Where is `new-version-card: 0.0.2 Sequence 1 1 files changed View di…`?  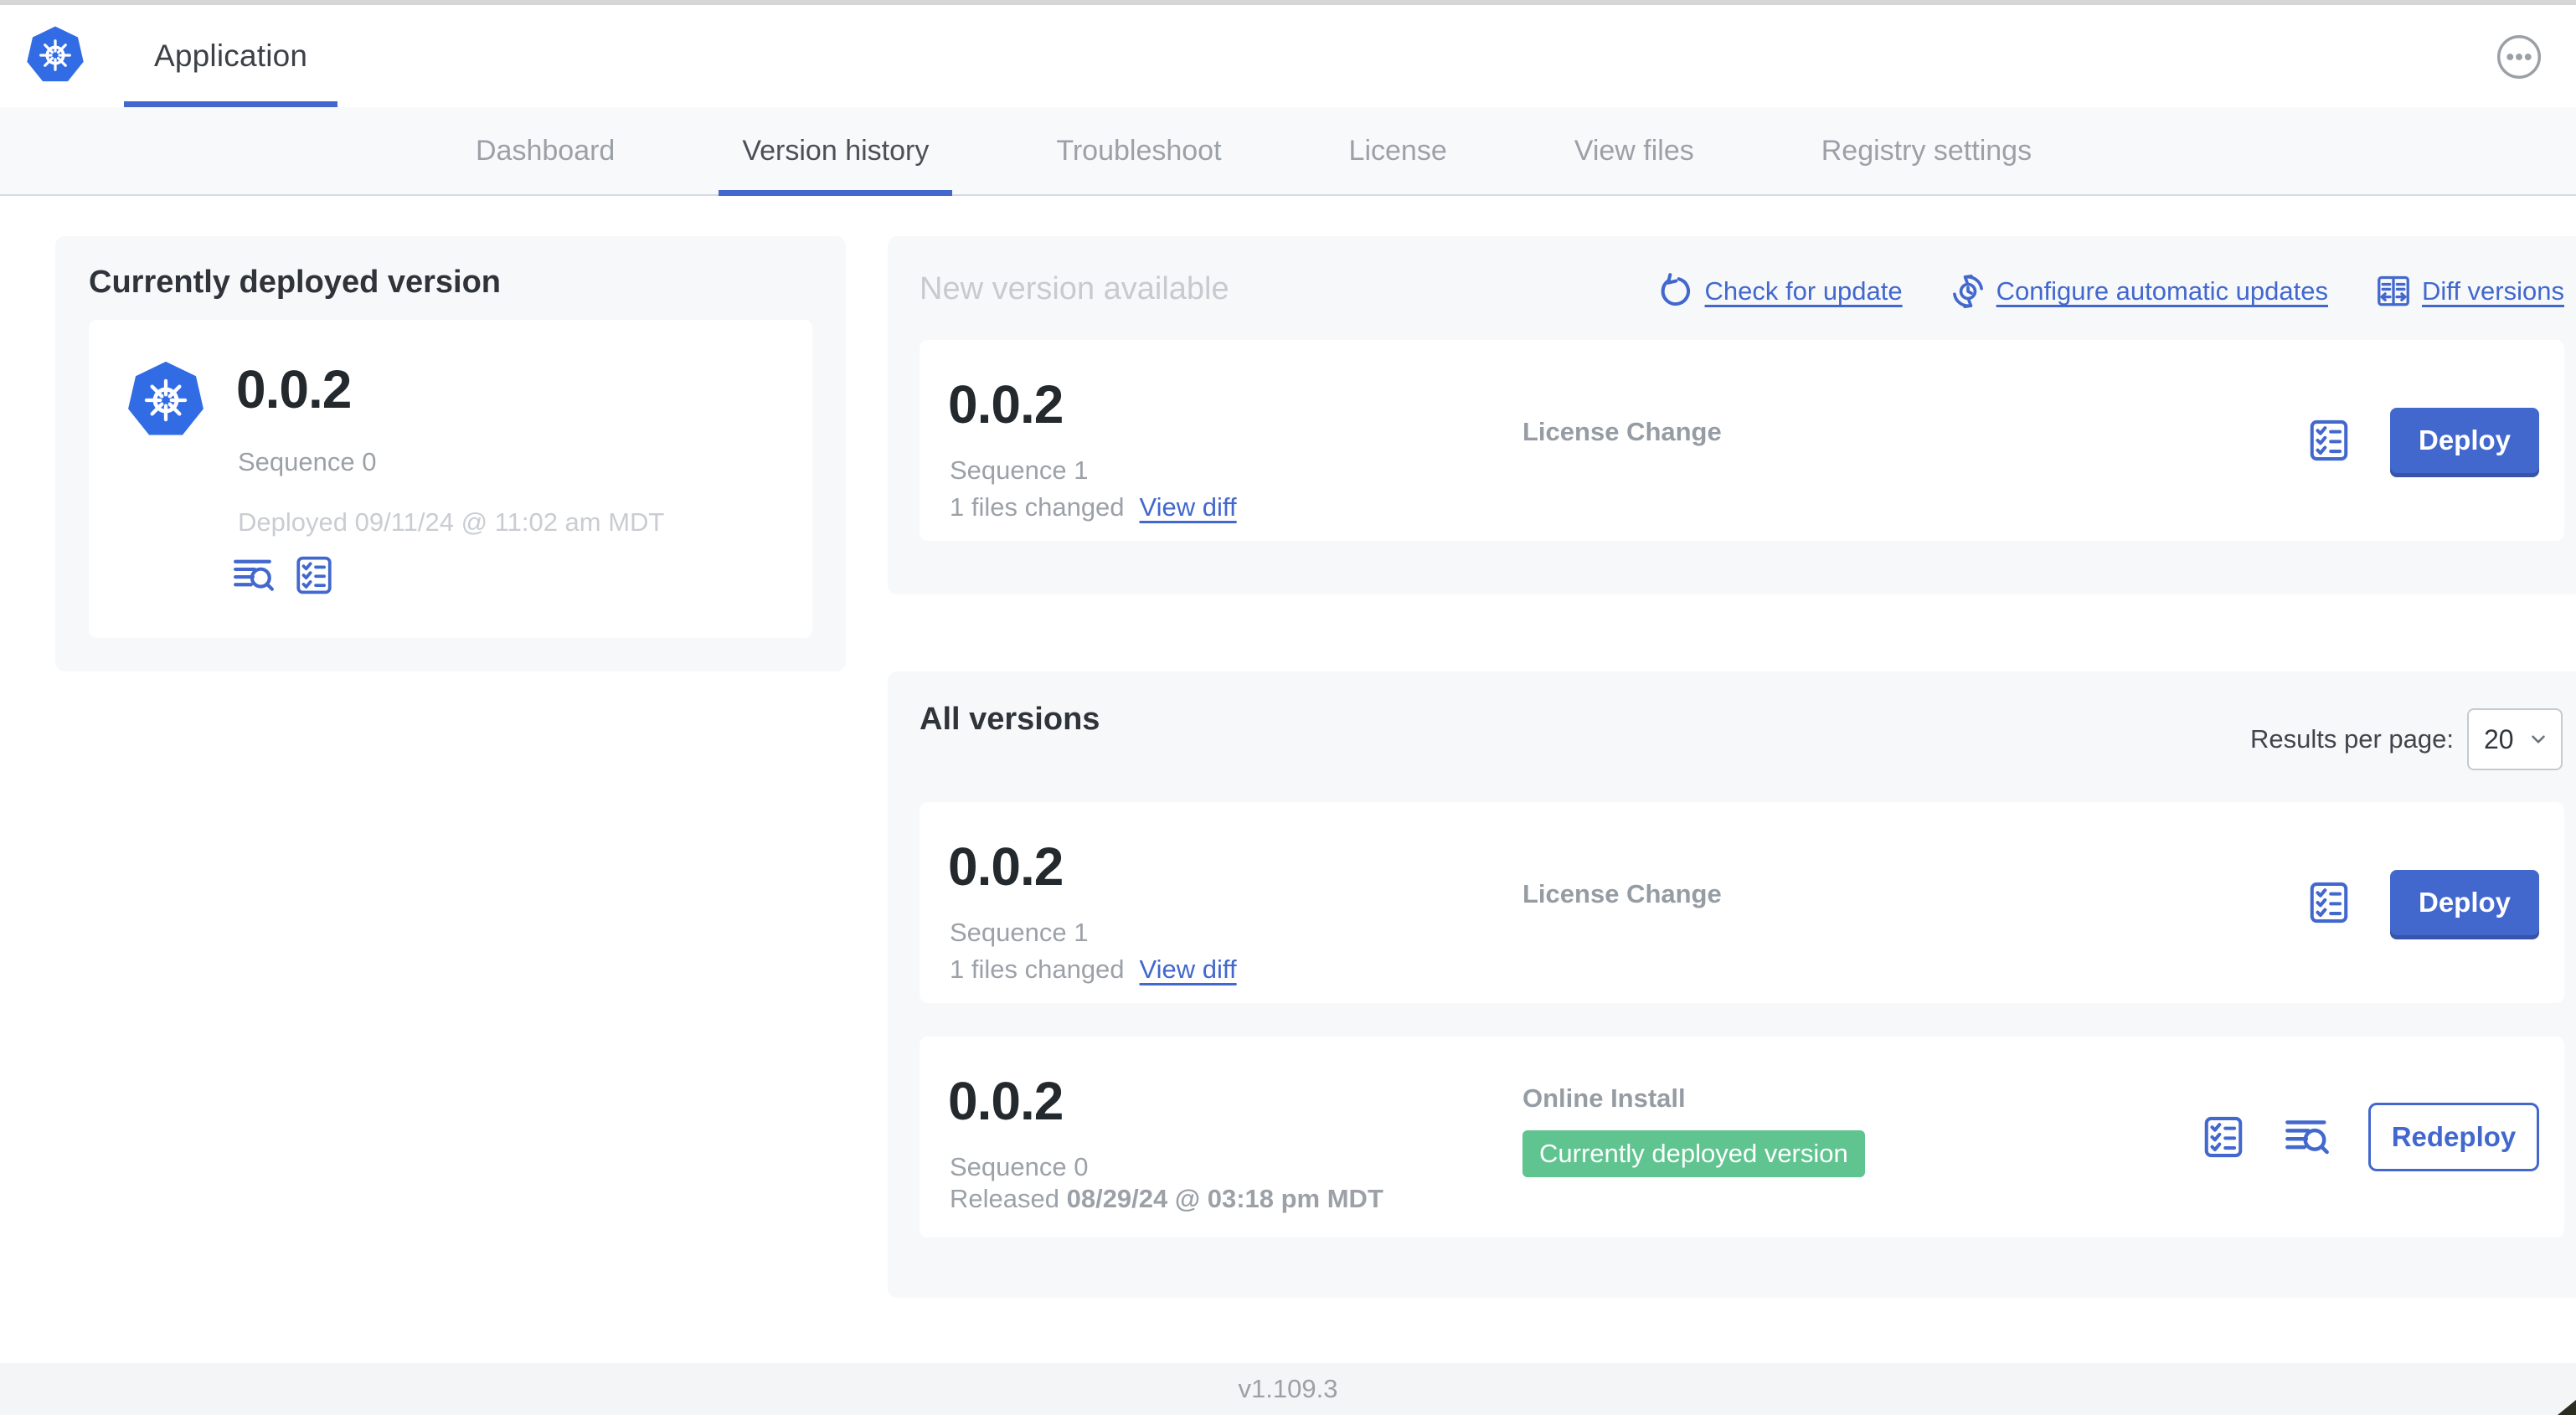
new-version-card: 0.0.2 Sequence 1 1 files changed View di… is located at coordinates (1742, 440).